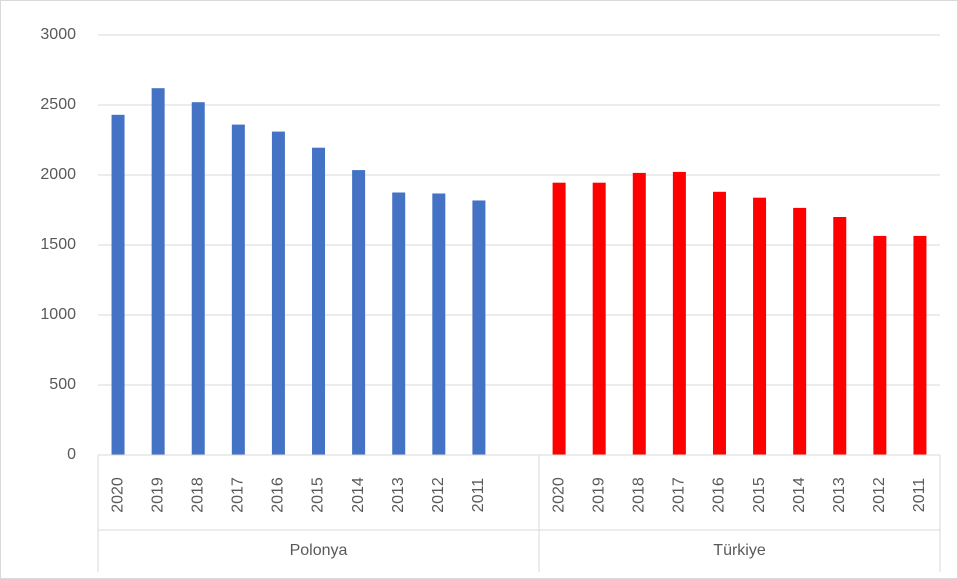  What do you see at coordinates (319, 550) in the screenshot?
I see `group-label: Polonya` at bounding box center [319, 550].